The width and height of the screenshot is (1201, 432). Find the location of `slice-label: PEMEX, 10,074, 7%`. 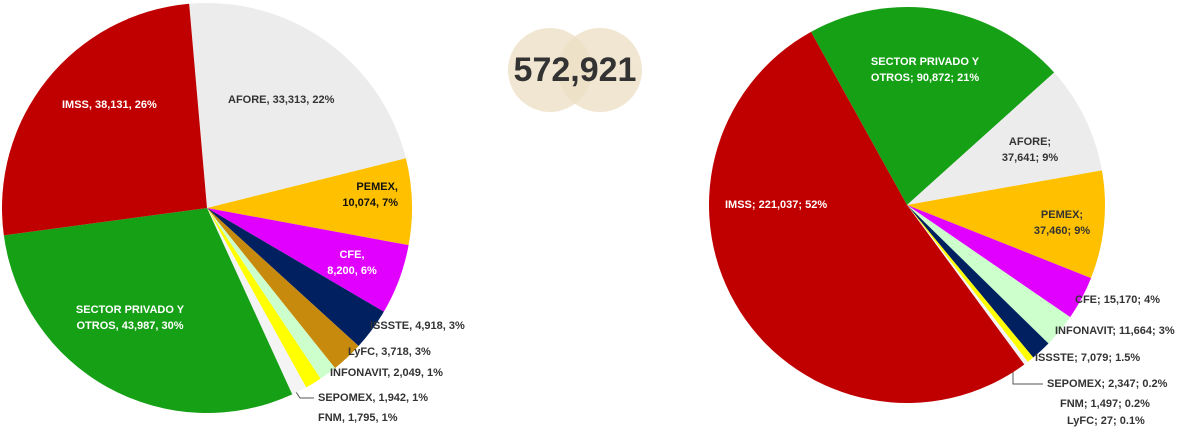

slice-label: PEMEX, 10,074, 7% is located at coordinates (370, 195).